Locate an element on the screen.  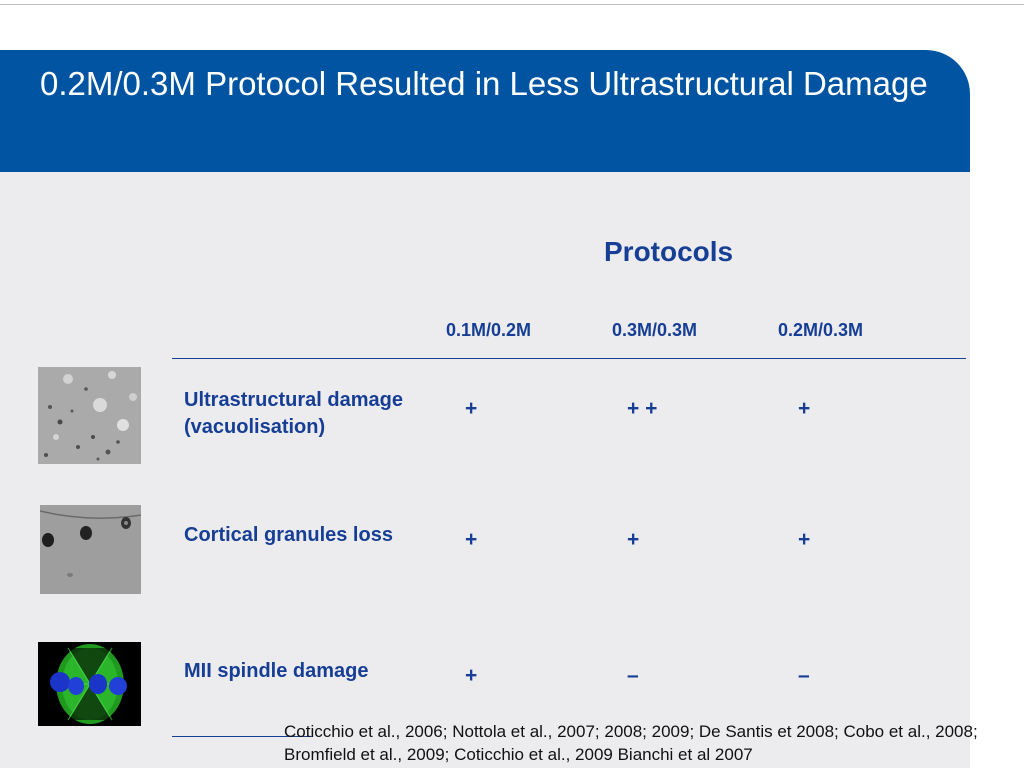
cell-row2-col1: + is located at coordinates (471, 539).